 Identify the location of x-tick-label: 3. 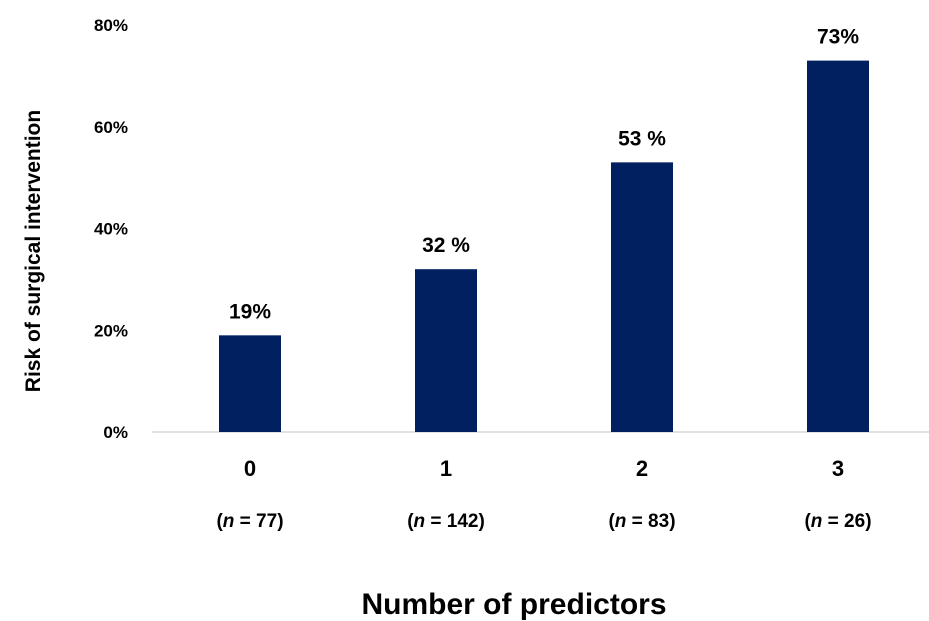
(838, 468).